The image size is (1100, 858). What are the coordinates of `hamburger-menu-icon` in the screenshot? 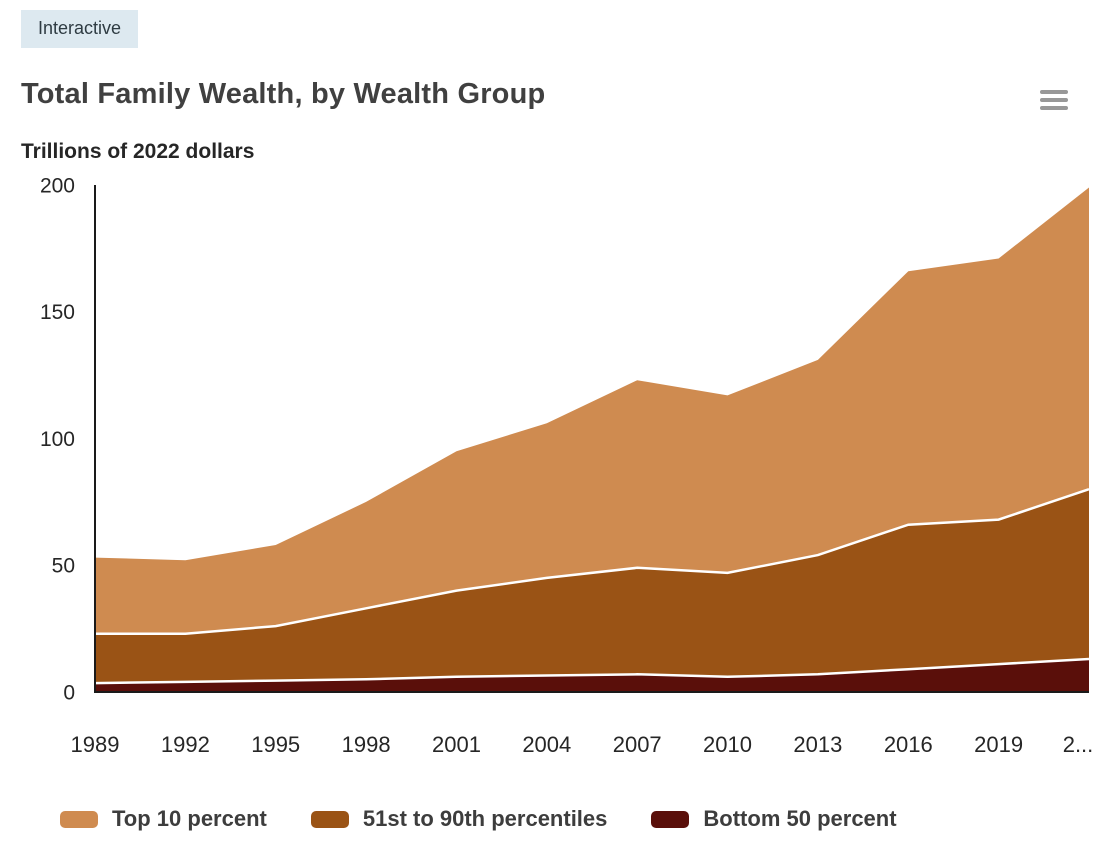 It's located at (1054, 100).